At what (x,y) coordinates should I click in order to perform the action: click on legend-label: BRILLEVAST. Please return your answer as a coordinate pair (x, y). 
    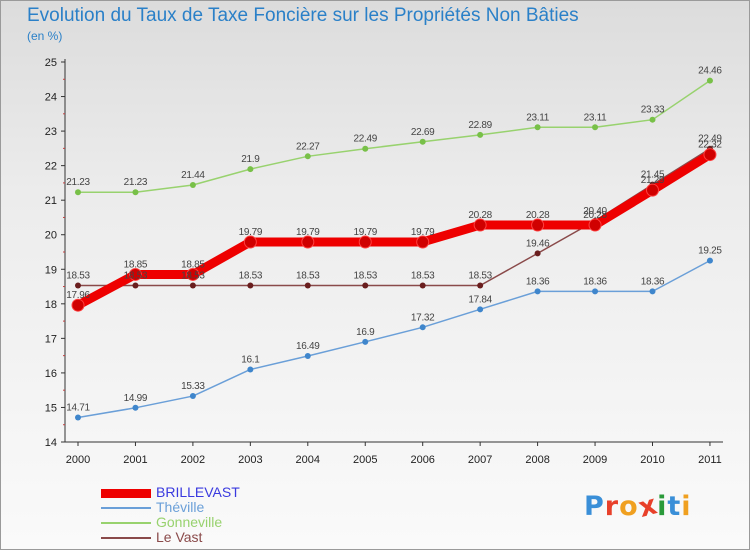
    Looking at the image, I should click on (198, 492).